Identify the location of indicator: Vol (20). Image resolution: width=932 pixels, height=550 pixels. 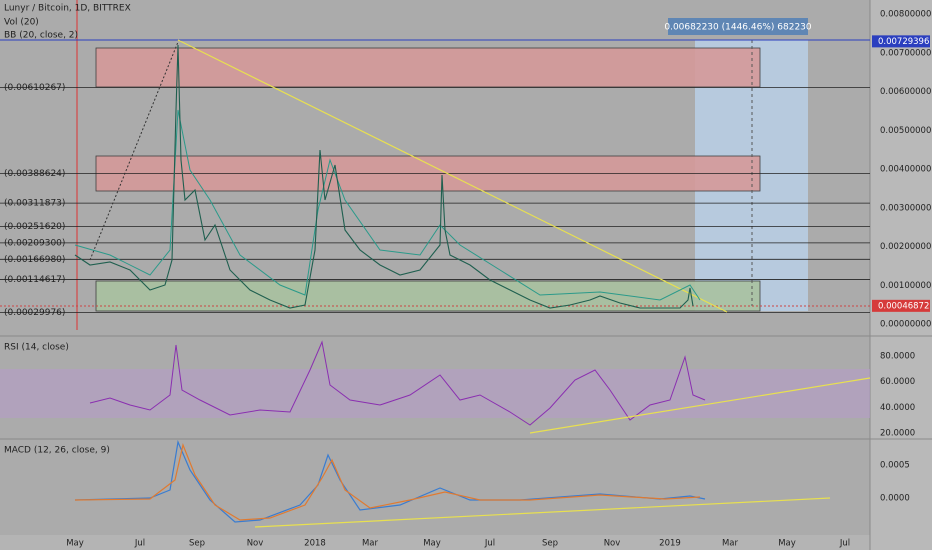
(21, 23).